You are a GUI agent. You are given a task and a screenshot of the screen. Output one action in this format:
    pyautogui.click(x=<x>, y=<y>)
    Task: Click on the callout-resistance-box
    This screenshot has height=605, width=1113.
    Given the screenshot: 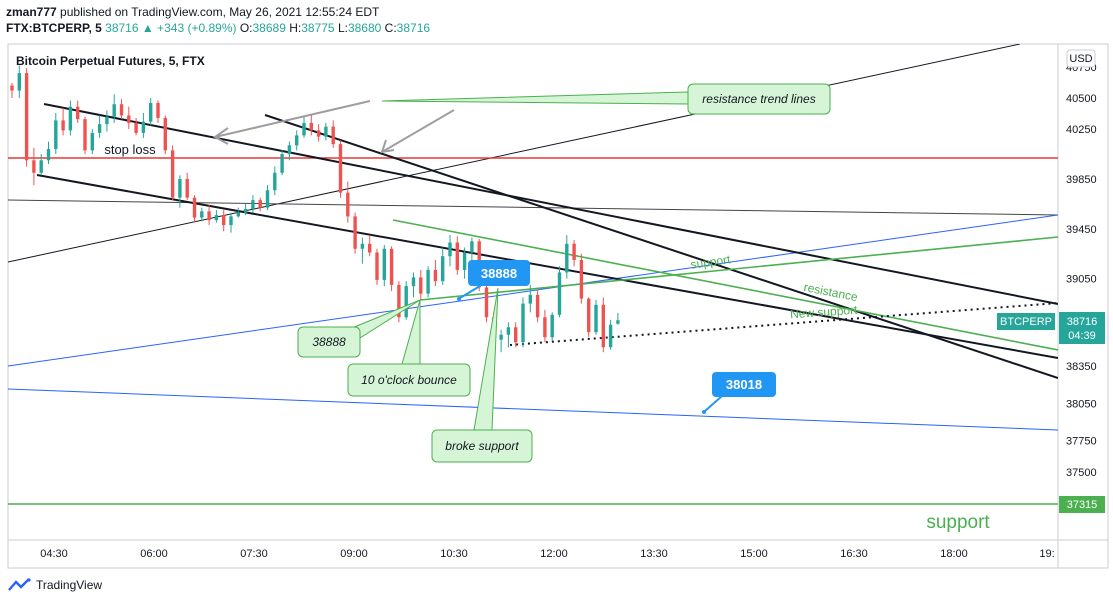 What is the action you would take?
    pyautogui.click(x=759, y=99)
    